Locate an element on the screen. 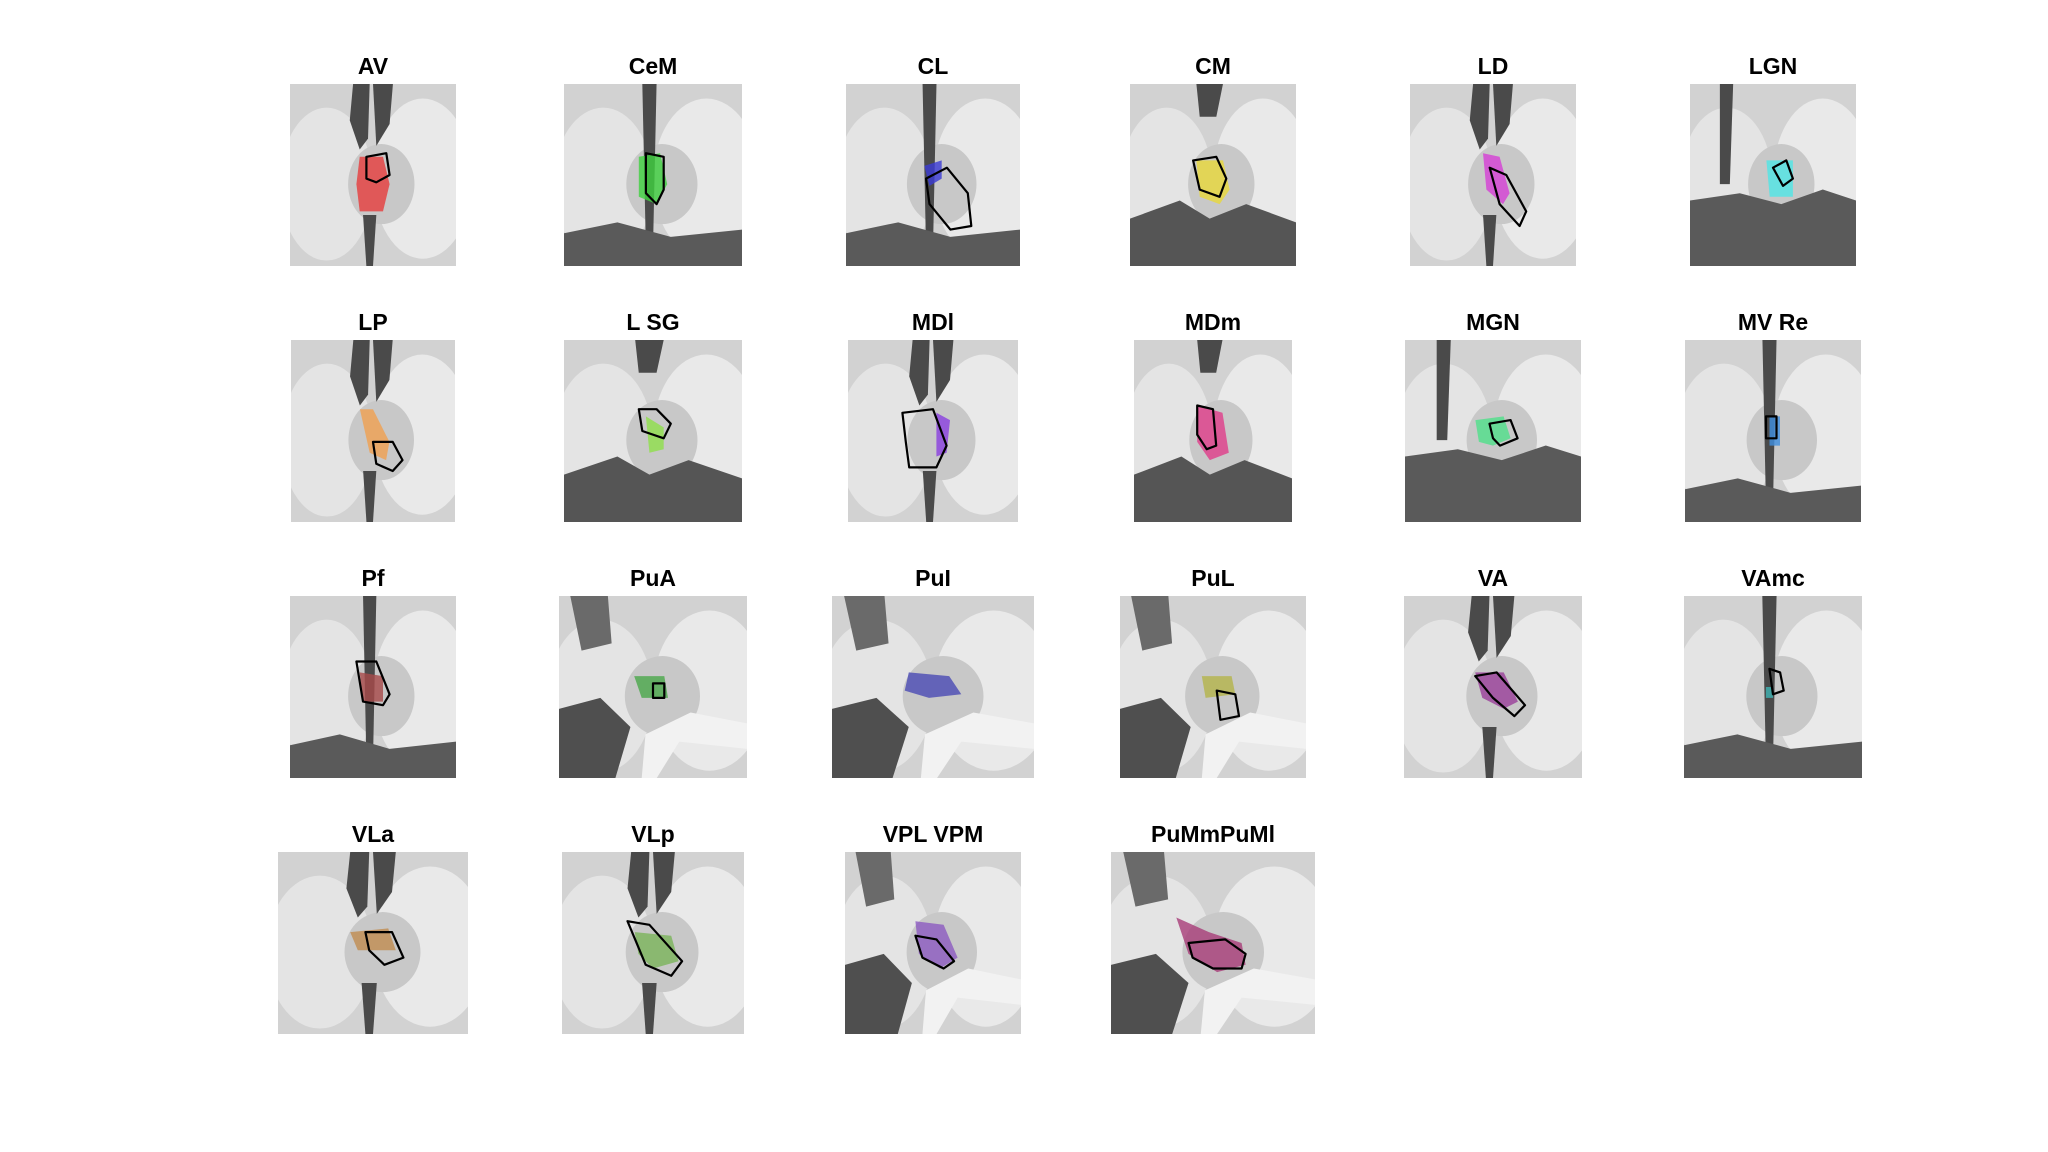 The width and height of the screenshot is (2048, 1152). panel-cm: CM is located at coordinates (1213, 159).